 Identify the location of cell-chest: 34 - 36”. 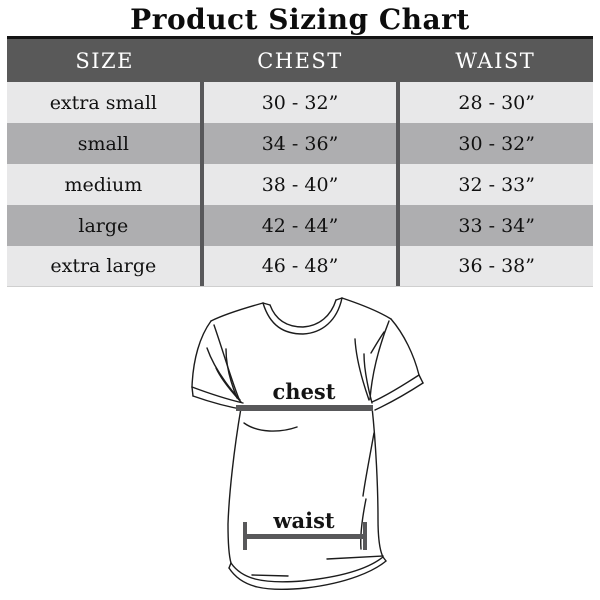
(298, 143).